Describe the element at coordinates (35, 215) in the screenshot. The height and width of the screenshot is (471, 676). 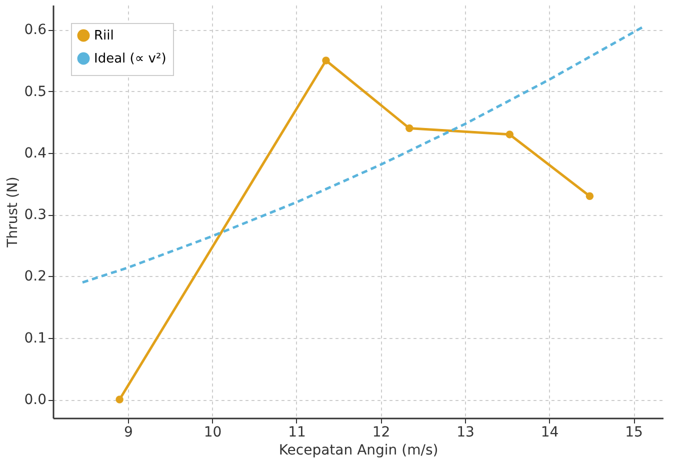
I see `y-tick-label: 0.3` at that location.